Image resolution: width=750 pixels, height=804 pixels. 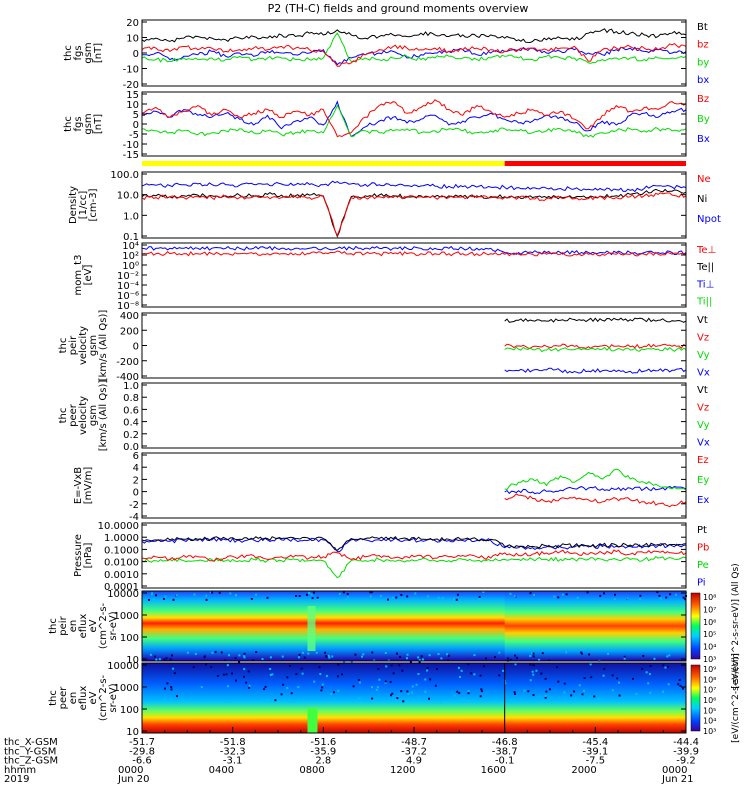 I want to click on y-tick-label: 0.2, so click(x=131, y=435).